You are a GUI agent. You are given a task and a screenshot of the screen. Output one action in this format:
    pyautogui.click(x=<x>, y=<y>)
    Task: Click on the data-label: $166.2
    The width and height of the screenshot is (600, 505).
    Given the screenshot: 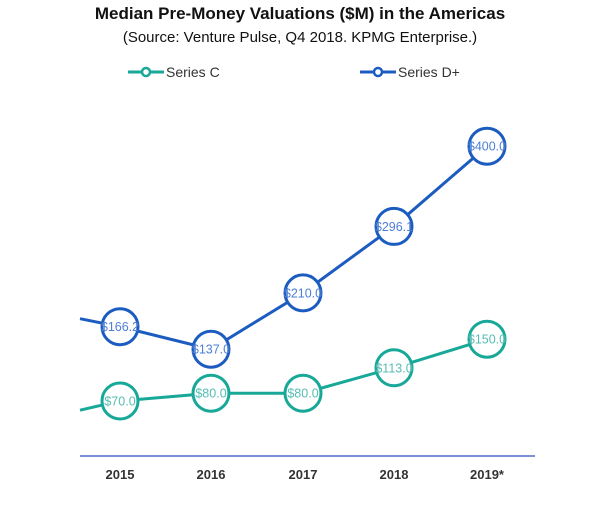 What is the action you would take?
    pyautogui.click(x=120, y=327)
    